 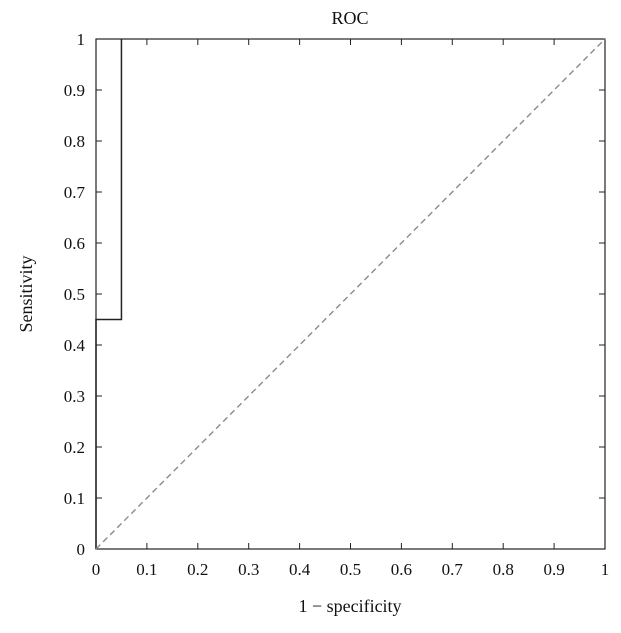 I want to click on y-tick-label: 1, so click(x=81, y=39).